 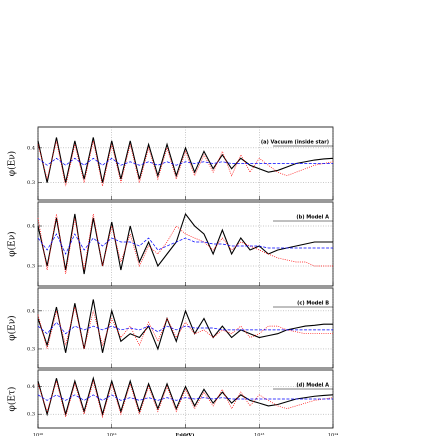 I want to click on x-axis-label: Eν(eV), so click(x=184, y=434).